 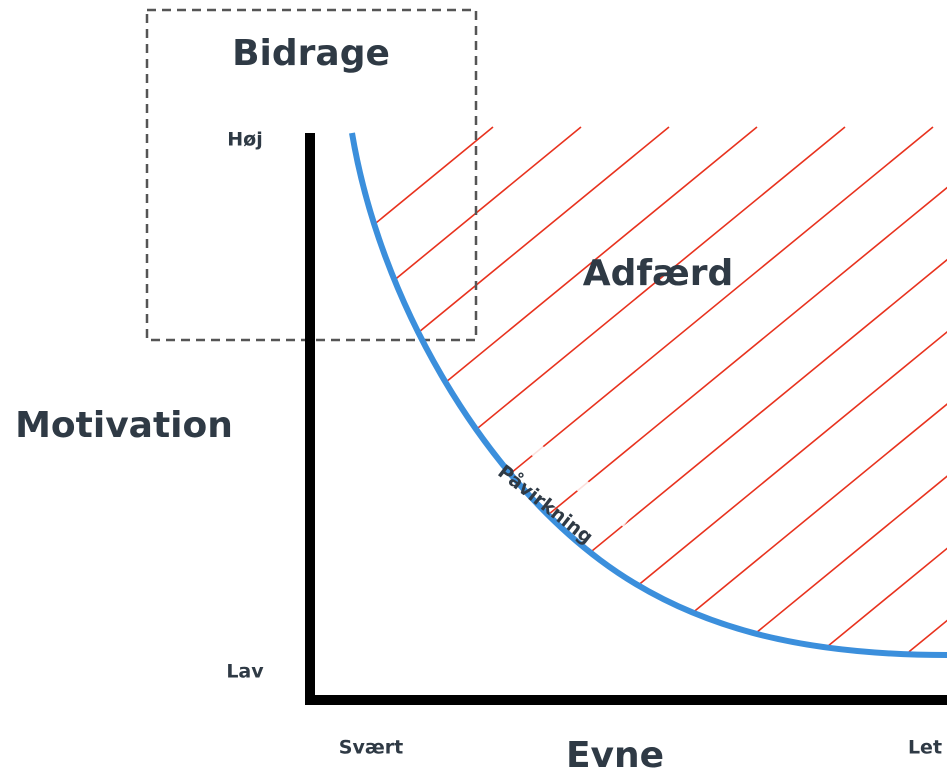 I want to click on x-label: Evne, so click(x=615, y=755).